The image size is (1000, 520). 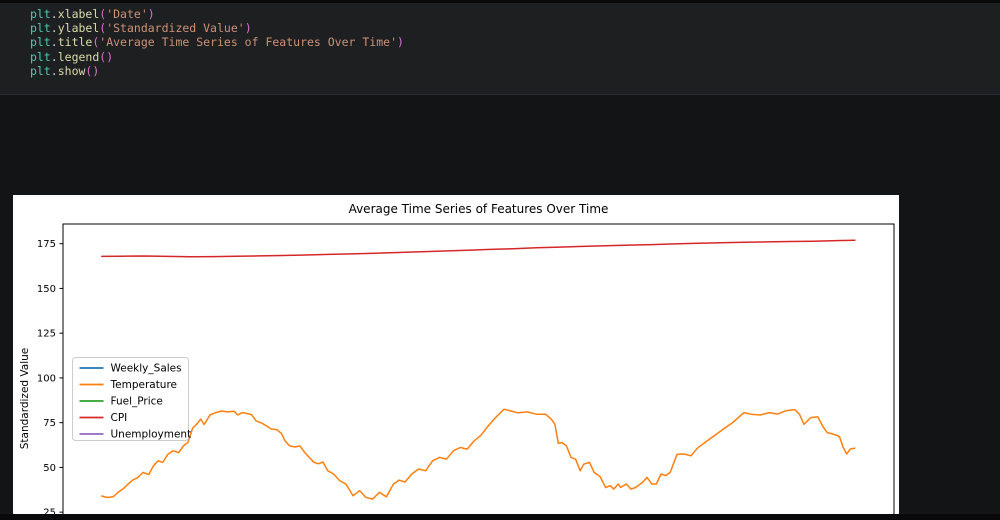 I want to click on code-line: plt.legend(), so click(x=217, y=57).